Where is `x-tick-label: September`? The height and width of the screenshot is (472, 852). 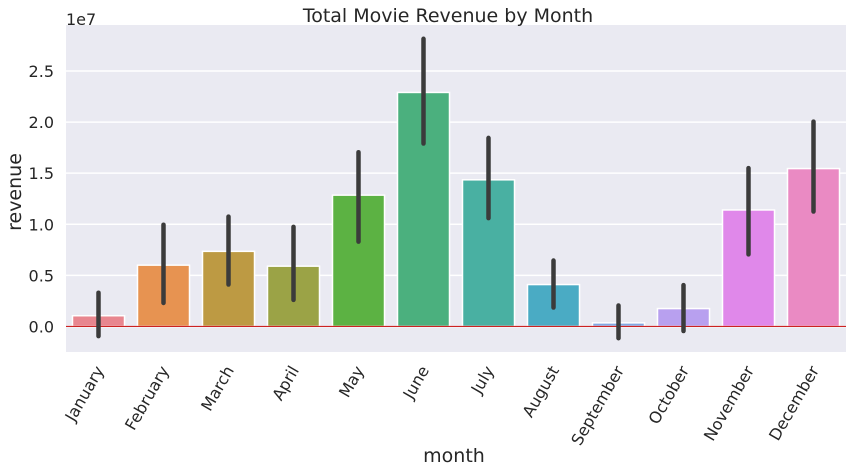
x-tick-label: September is located at coordinates (597, 405).